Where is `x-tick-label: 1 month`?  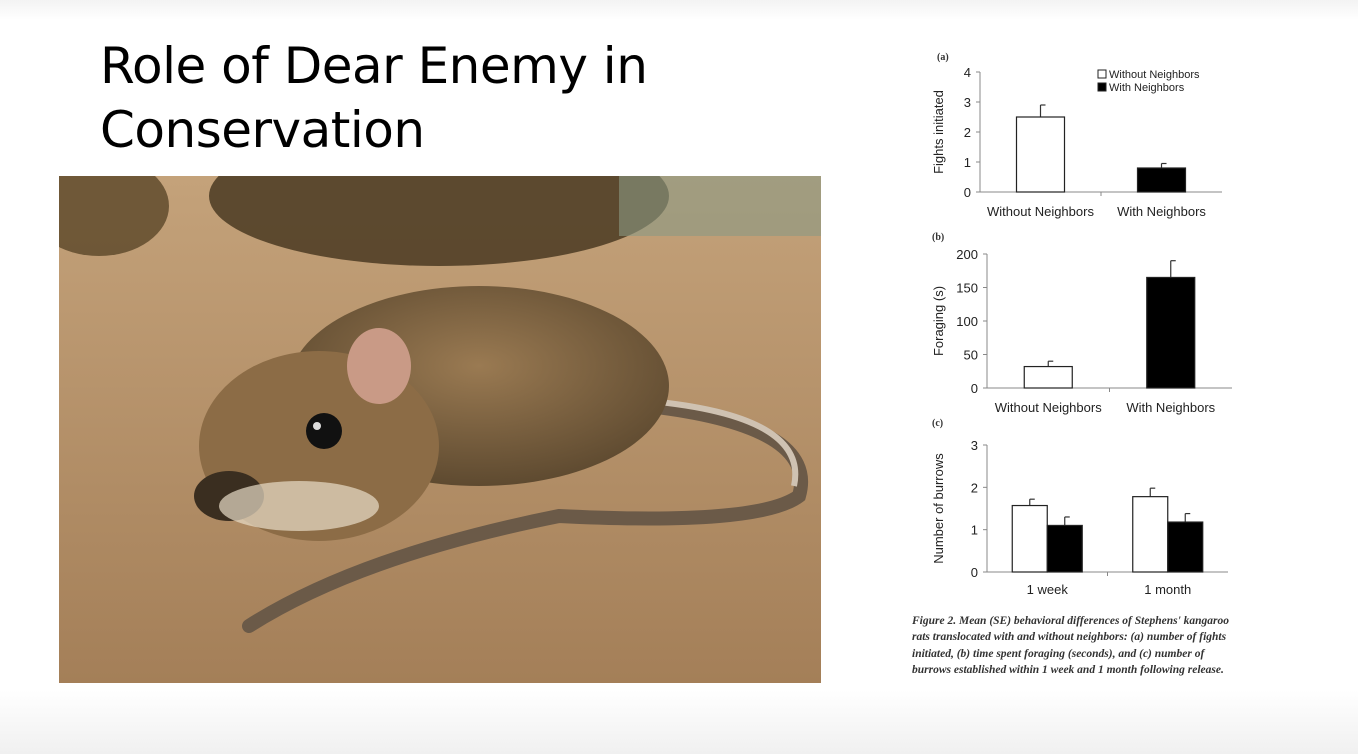 x-tick-label: 1 month is located at coordinates (1167, 589).